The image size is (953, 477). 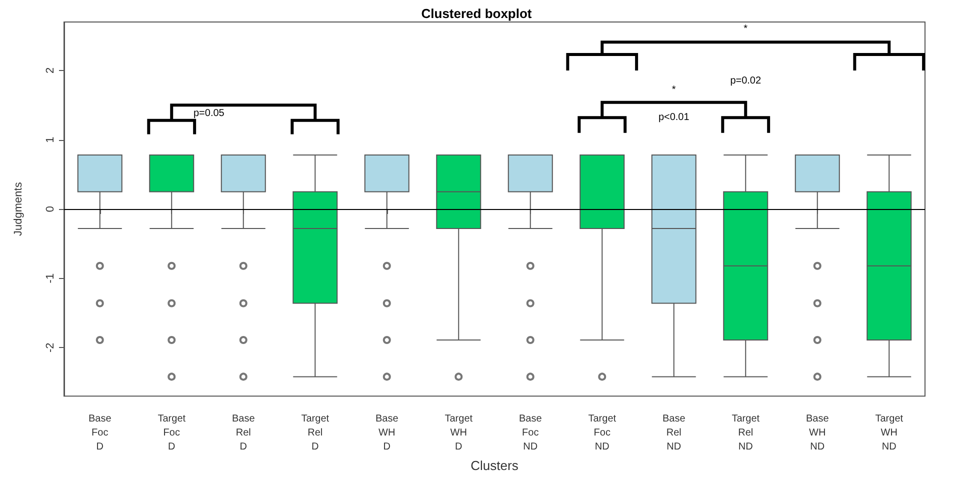 I want to click on x-tick-label: Target Rel D, so click(x=315, y=433).